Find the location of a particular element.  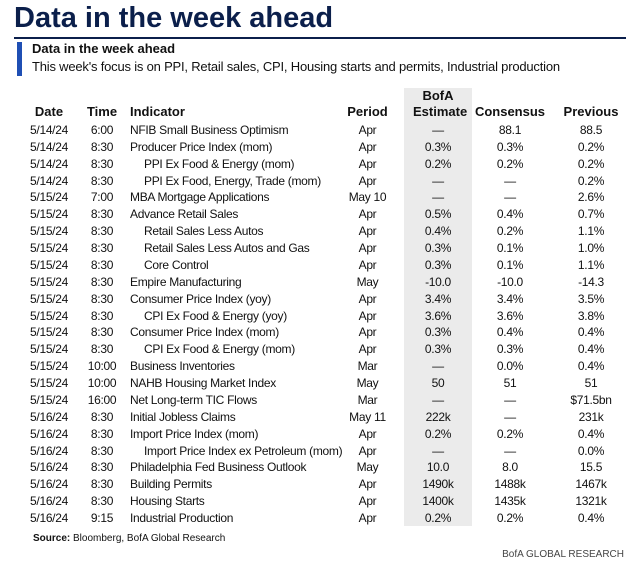

indicator-cell: CPI Ex Food & Energy (yoy) is located at coordinates (215, 315).